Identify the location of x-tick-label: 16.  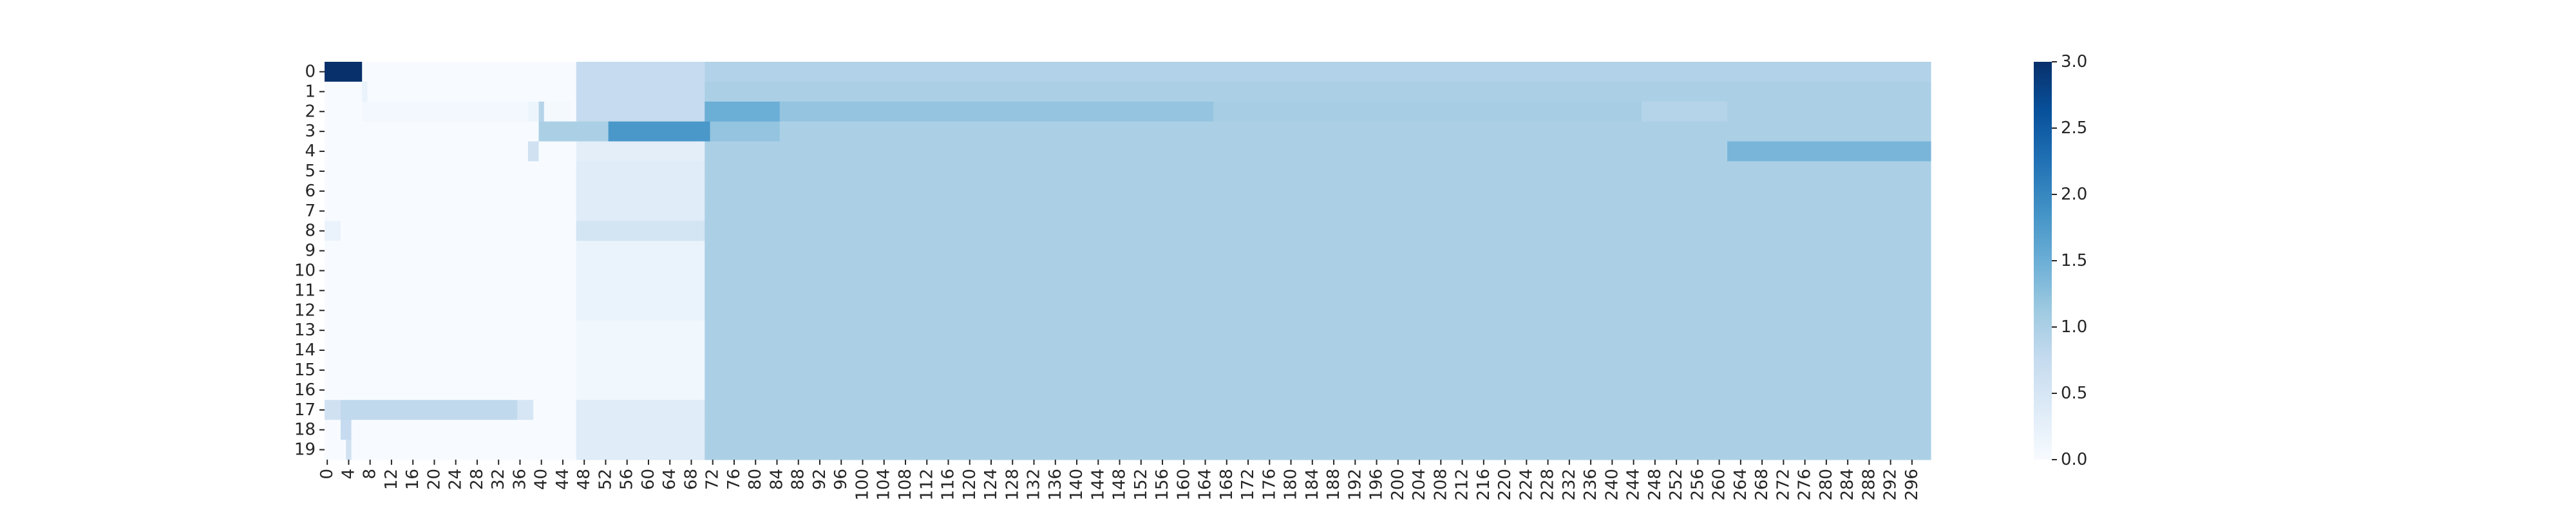
(413, 479).